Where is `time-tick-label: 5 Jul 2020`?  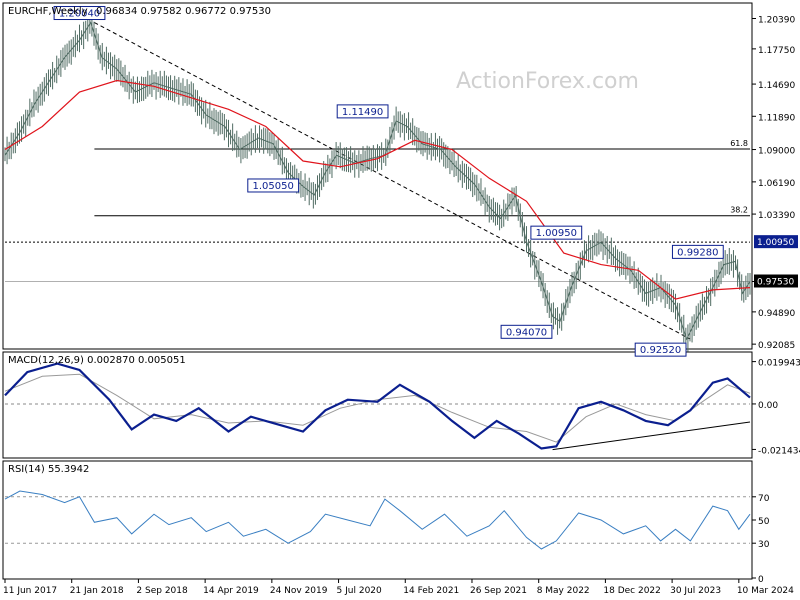 time-tick-label: 5 Jul 2020 is located at coordinates (359, 591).